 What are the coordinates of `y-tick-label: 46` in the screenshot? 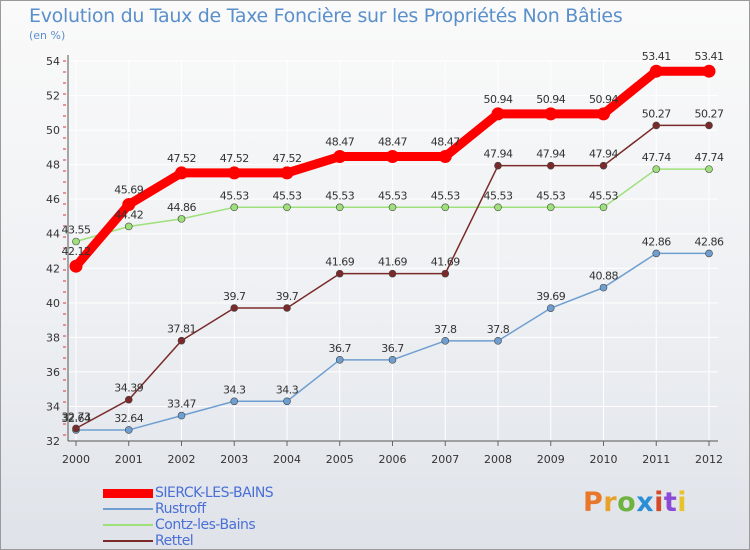 It's located at (53, 199).